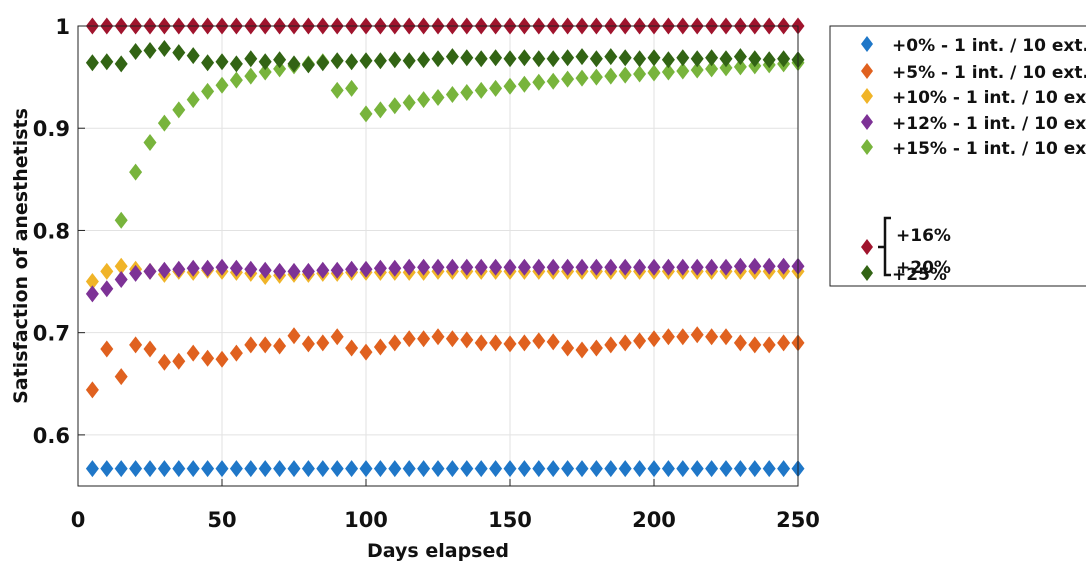  I want to click on y-axis-title: Satisfaction of anesthetists, so click(21, 256).